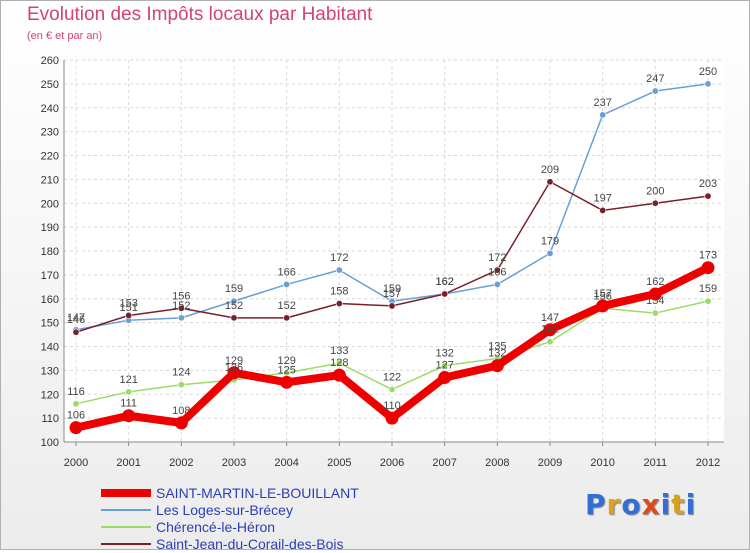 The width and height of the screenshot is (750, 553). Describe the element at coordinates (497, 463) in the screenshot. I see `x-tick-label: 2008` at that location.